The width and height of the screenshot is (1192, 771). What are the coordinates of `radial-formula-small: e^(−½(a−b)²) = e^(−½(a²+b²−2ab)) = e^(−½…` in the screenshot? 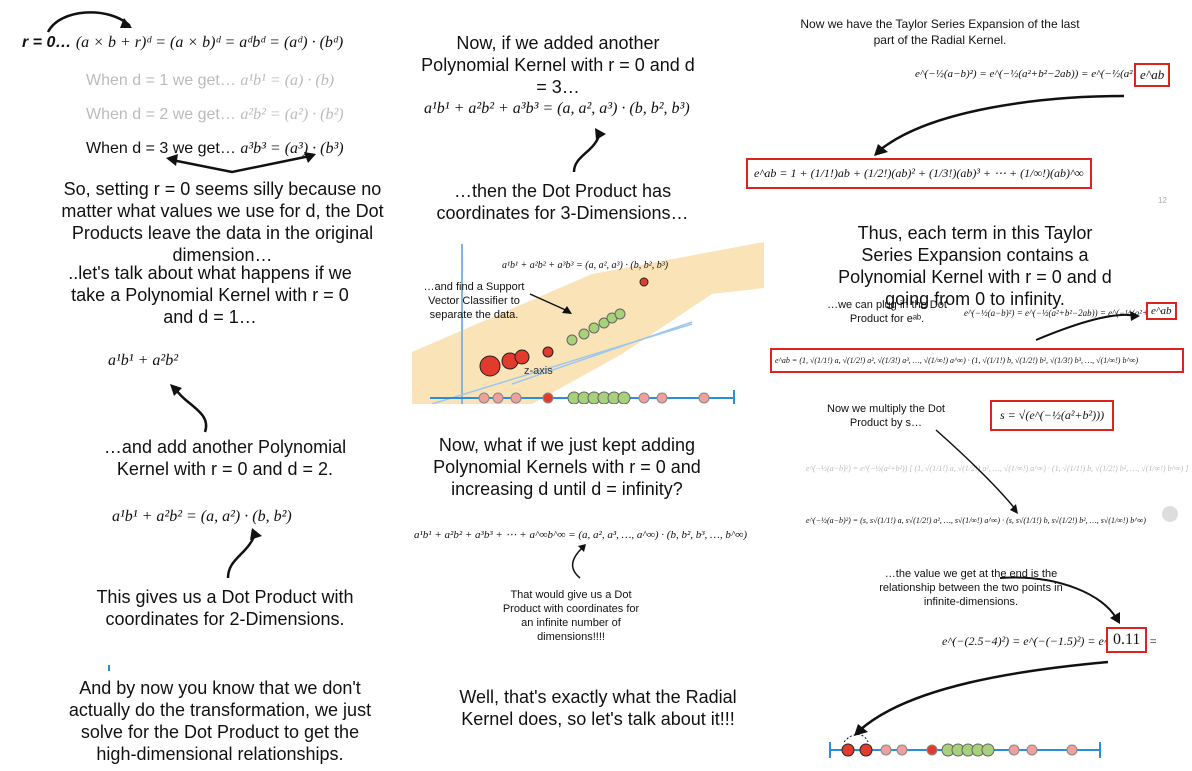 It's located at (1063, 313).